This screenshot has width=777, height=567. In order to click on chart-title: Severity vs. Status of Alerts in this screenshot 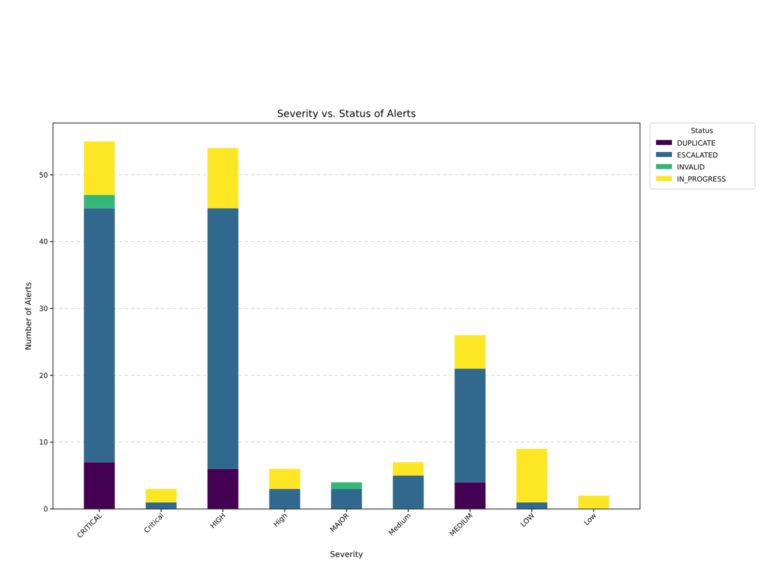, I will do `click(346, 114)`.